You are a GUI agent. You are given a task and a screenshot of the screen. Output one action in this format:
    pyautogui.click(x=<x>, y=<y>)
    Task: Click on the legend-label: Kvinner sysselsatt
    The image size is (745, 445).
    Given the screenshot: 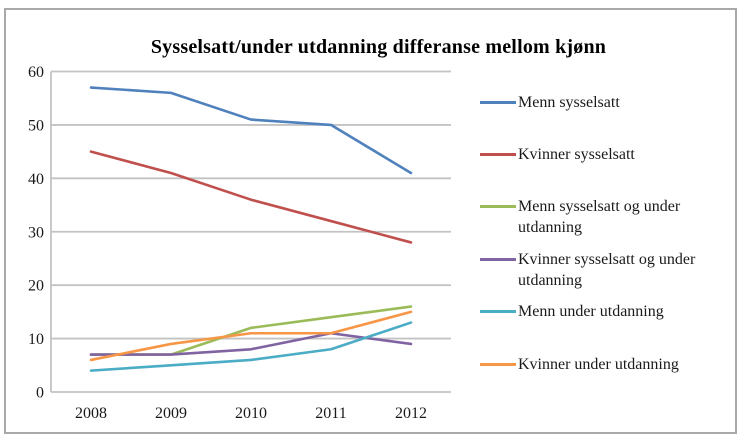 What is the action you would take?
    pyautogui.click(x=576, y=154)
    